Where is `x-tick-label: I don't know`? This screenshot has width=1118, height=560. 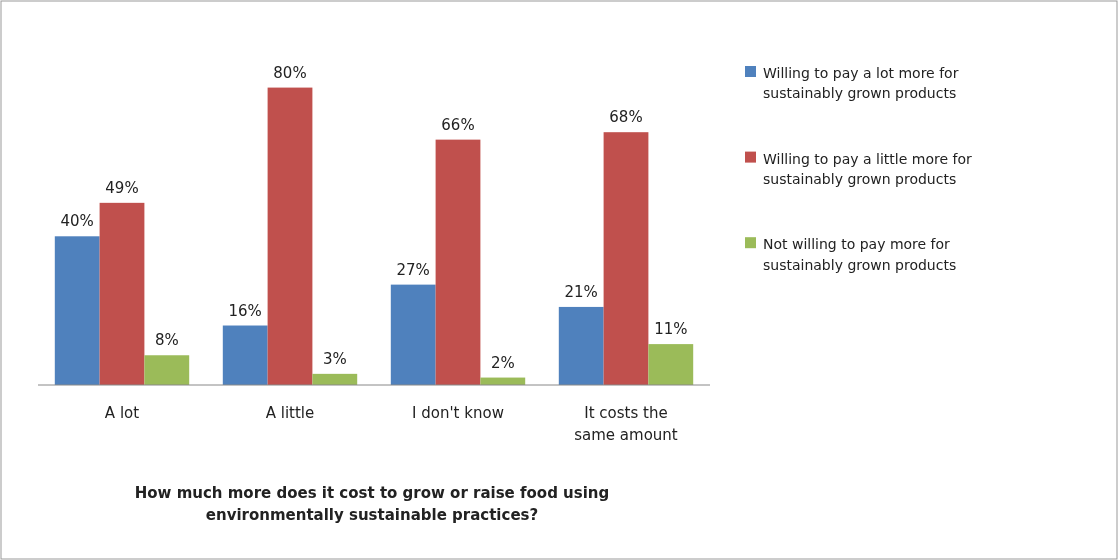 x-tick-label: I don't know is located at coordinates (458, 413).